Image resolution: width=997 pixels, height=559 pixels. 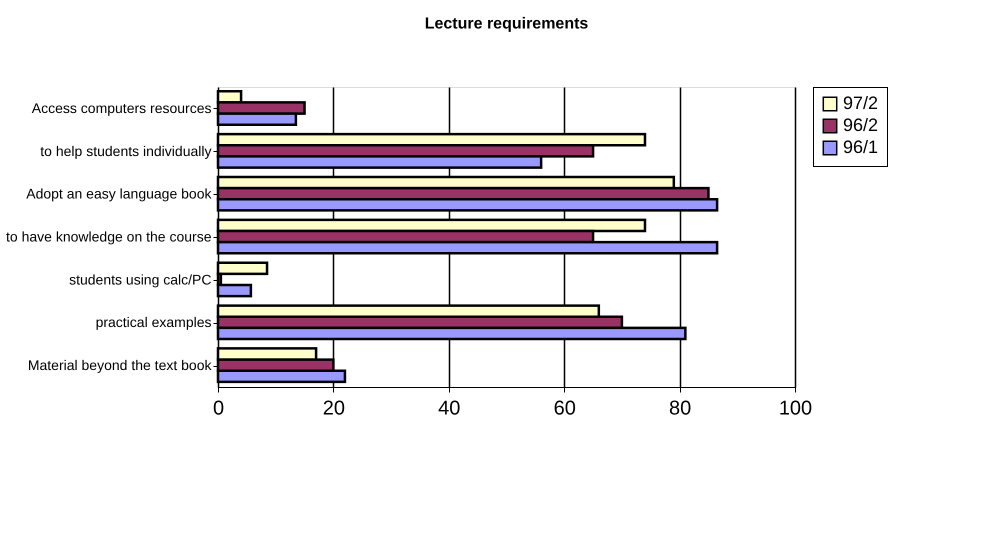 What do you see at coordinates (120, 365) in the screenshot?
I see `y-tick-label: Material beyond the text book` at bounding box center [120, 365].